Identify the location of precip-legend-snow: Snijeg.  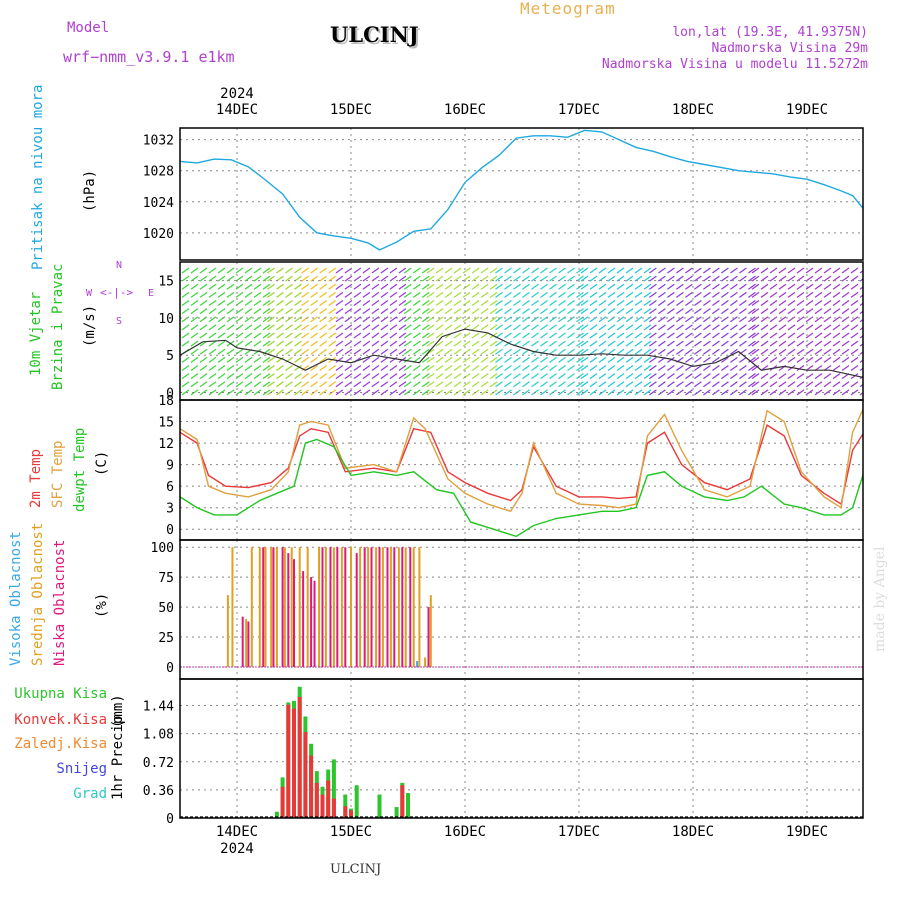
(81, 769).